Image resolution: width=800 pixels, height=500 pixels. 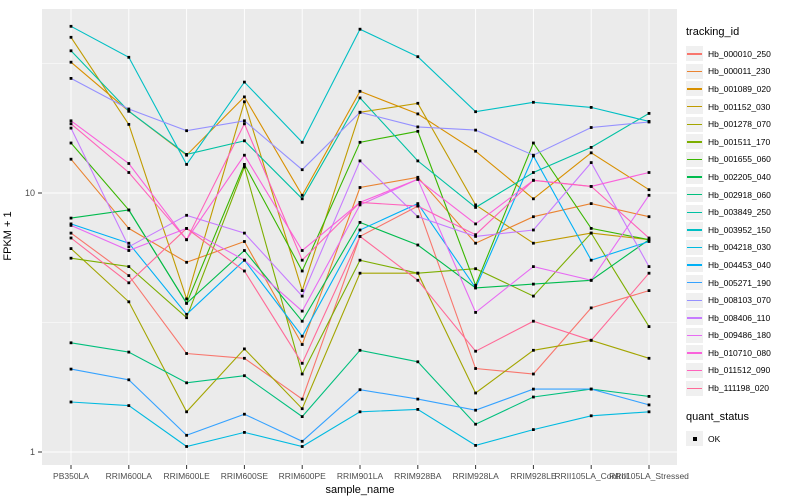 I want to click on data-point-Hb_002205_040-PB350LA, so click(x=71, y=218).